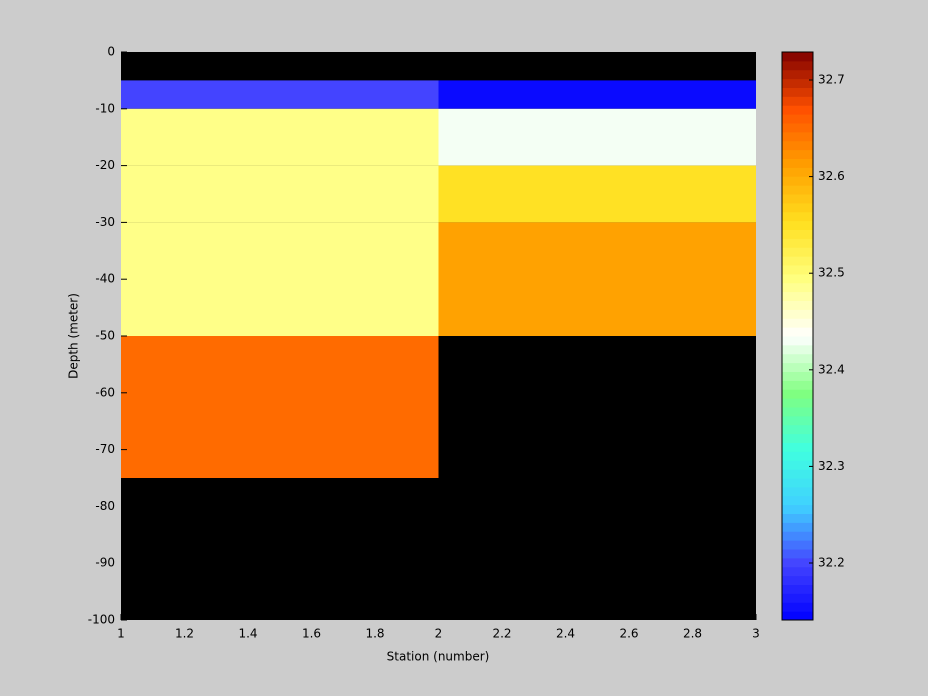 This screenshot has height=696, width=928. What do you see at coordinates (628, 634) in the screenshot?
I see `x-tick-label: 2.6` at bounding box center [628, 634].